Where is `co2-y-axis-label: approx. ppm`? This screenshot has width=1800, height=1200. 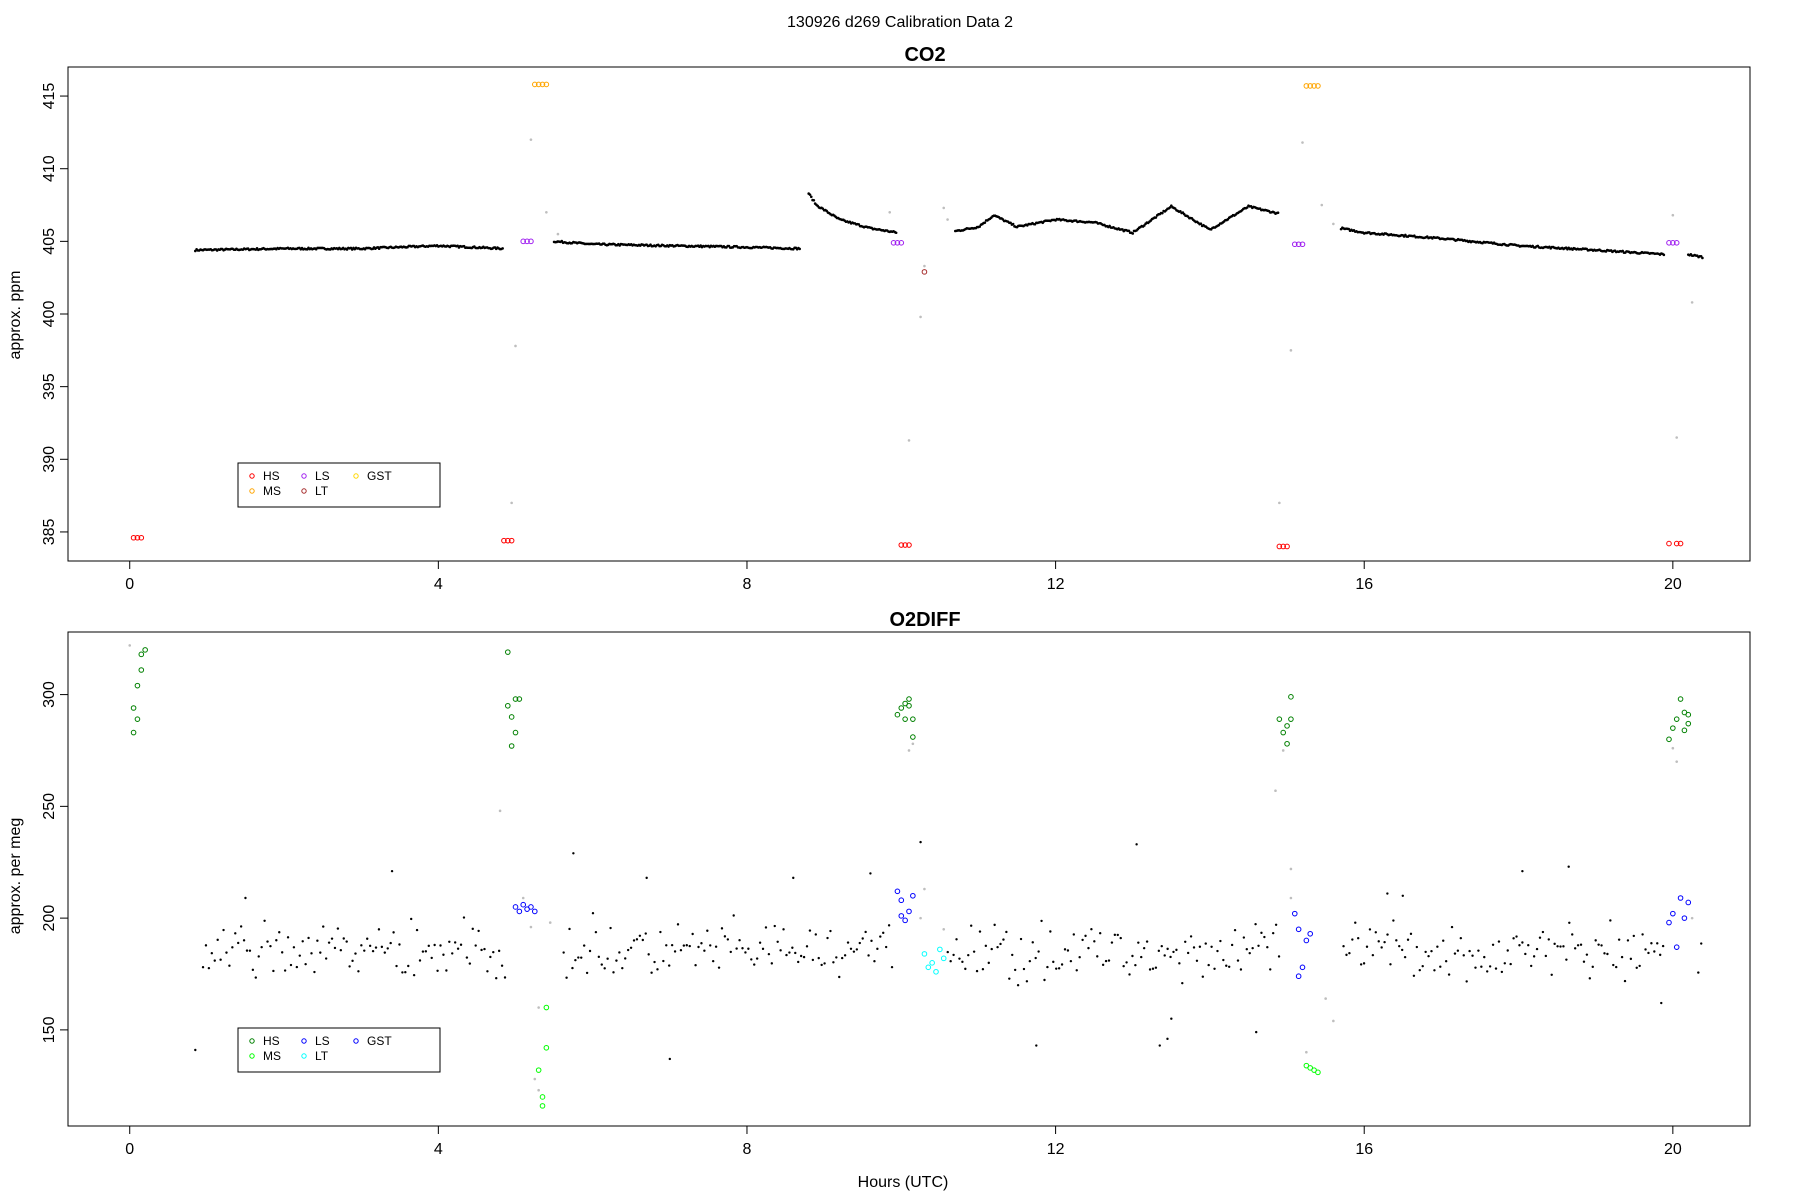
co2-y-axis-label: approx. ppm is located at coordinates (15, 315).